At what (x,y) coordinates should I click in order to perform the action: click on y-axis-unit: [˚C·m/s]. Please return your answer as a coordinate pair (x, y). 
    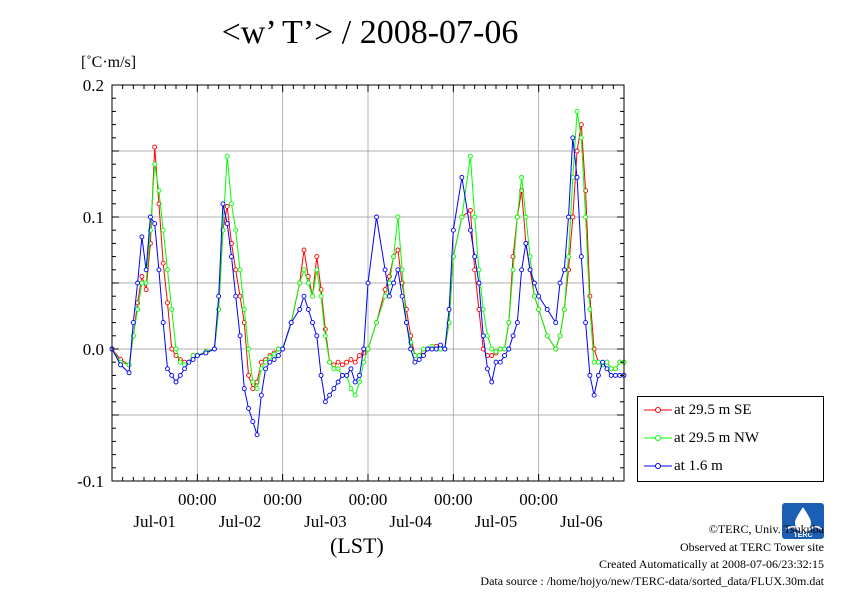
    Looking at the image, I should click on (109, 62).